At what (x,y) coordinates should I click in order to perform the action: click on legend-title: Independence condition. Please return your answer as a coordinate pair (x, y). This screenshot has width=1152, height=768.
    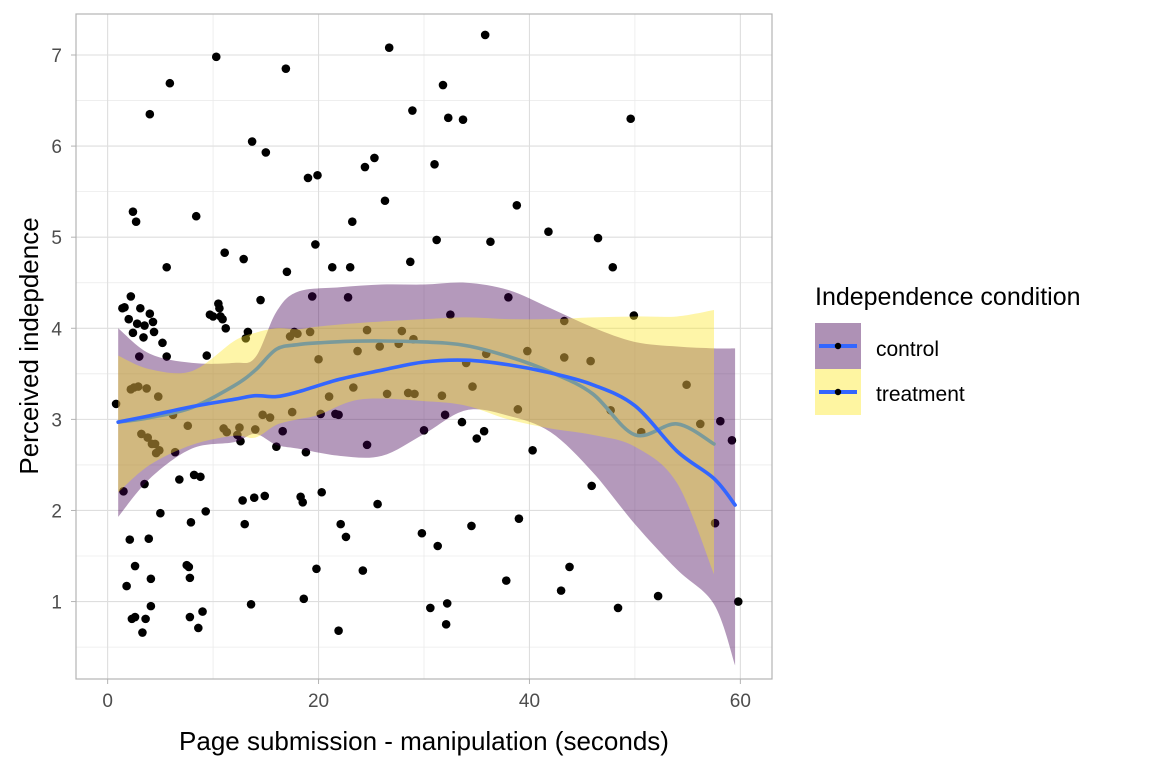
    Looking at the image, I should click on (948, 297).